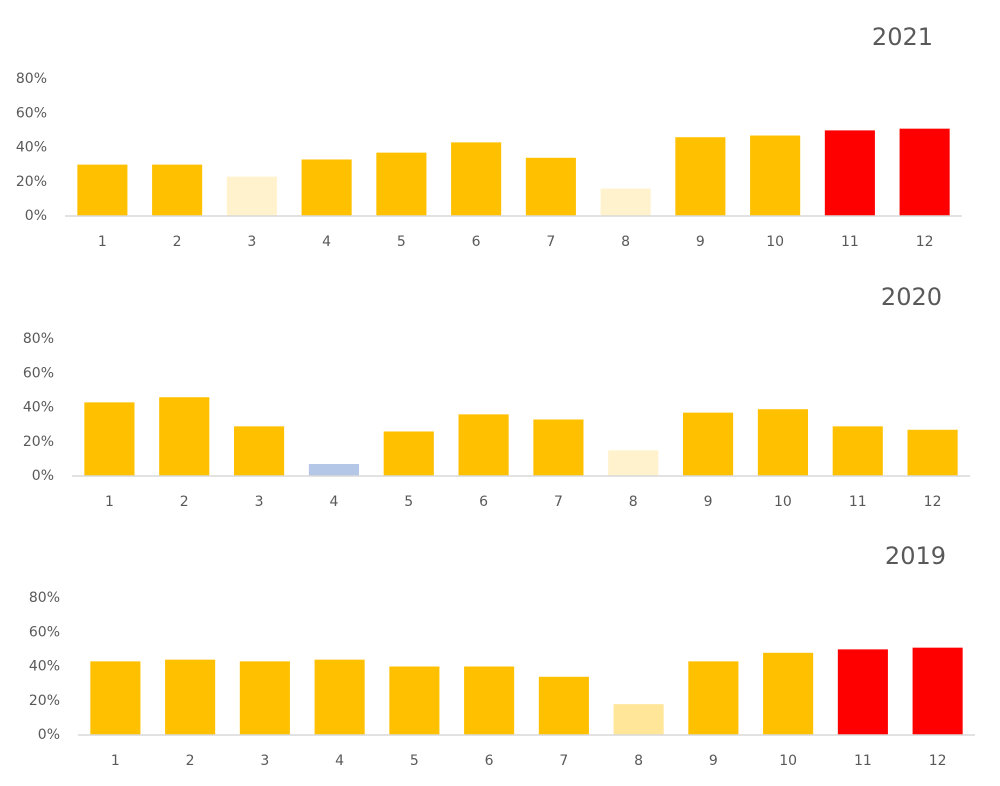 This screenshot has width=1000, height=786. I want to click on chart-title: 2020, so click(911, 297).